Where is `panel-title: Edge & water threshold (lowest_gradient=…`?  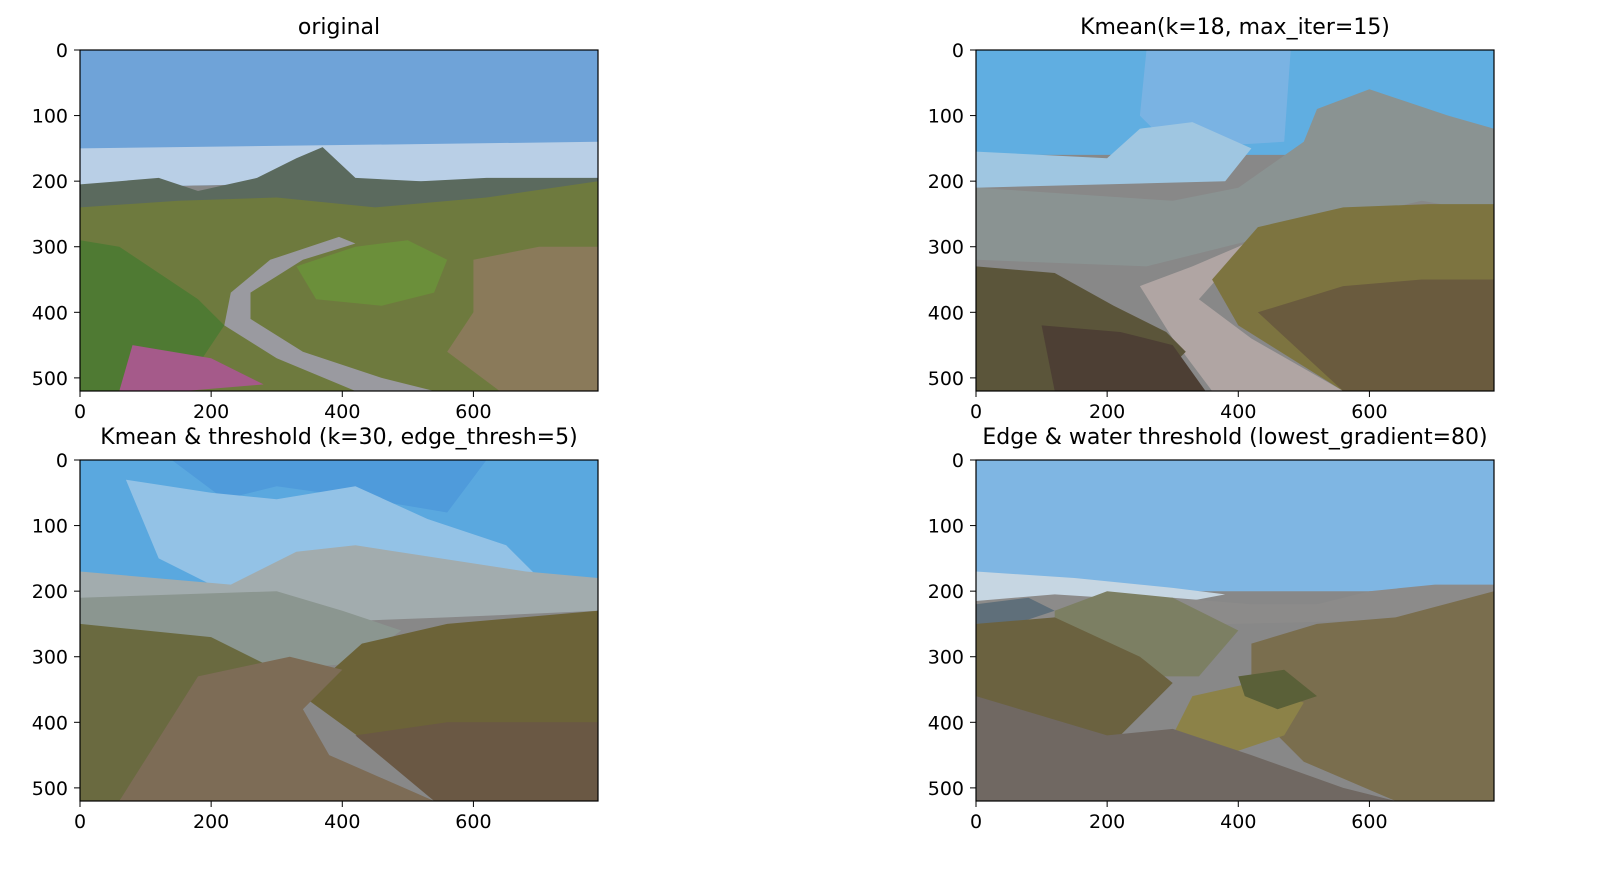
panel-title: Edge & water threshold (lowest_gradient=… is located at coordinates (1234, 437).